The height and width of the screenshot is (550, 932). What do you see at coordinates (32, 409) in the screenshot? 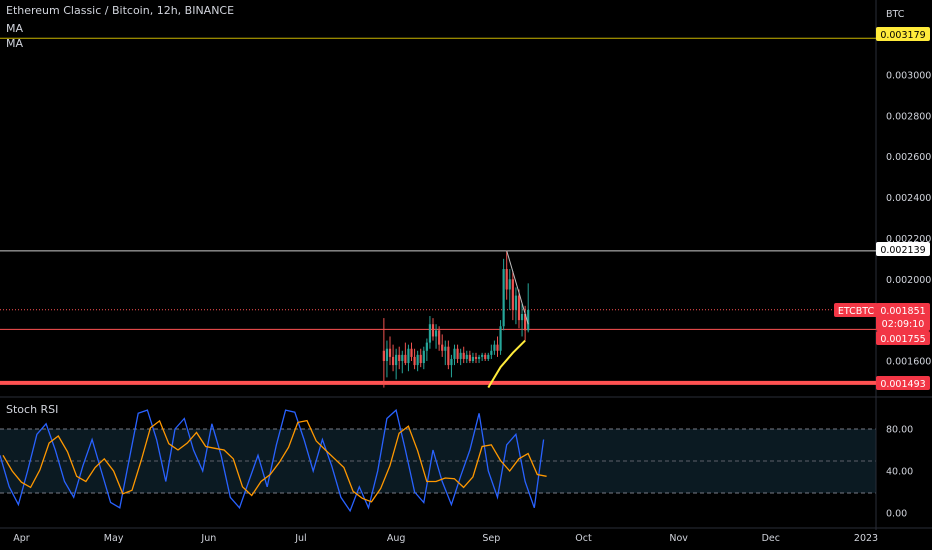
I see `stoch-rsi-title: Stoch RSI` at bounding box center [32, 409].